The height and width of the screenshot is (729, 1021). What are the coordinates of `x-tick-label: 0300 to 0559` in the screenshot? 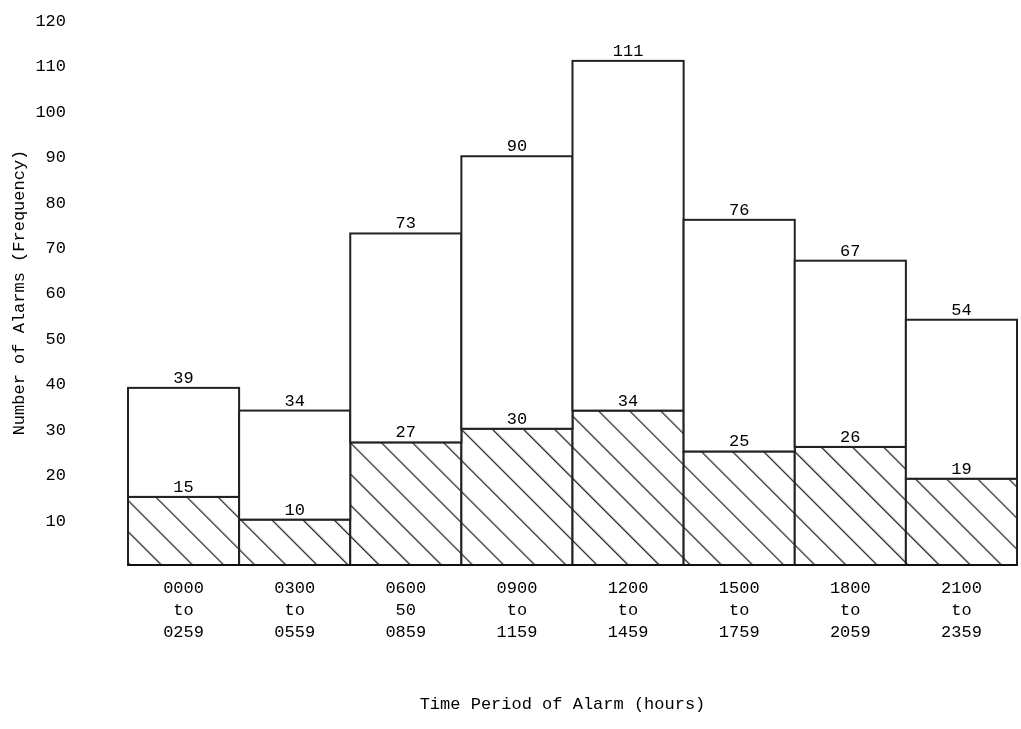 It's located at (295, 610).